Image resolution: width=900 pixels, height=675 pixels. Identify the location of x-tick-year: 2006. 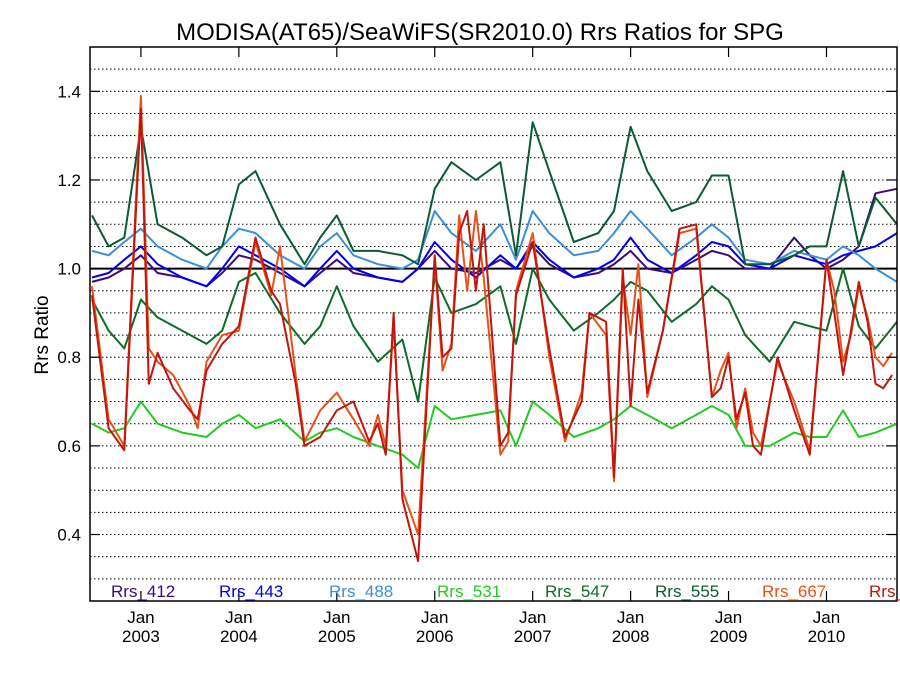
(435, 636).